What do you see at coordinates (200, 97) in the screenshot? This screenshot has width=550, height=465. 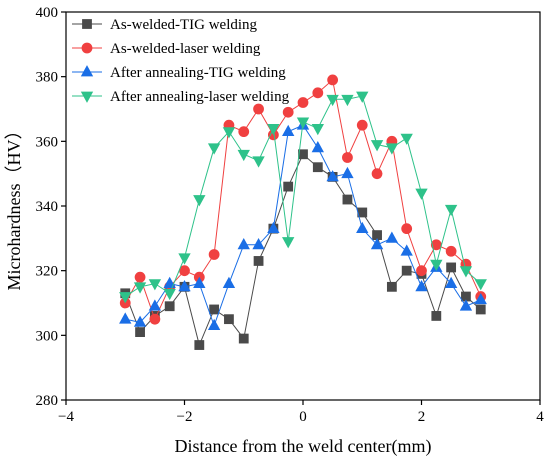 I see `legend-label: After annealing-laser welding` at bounding box center [200, 97].